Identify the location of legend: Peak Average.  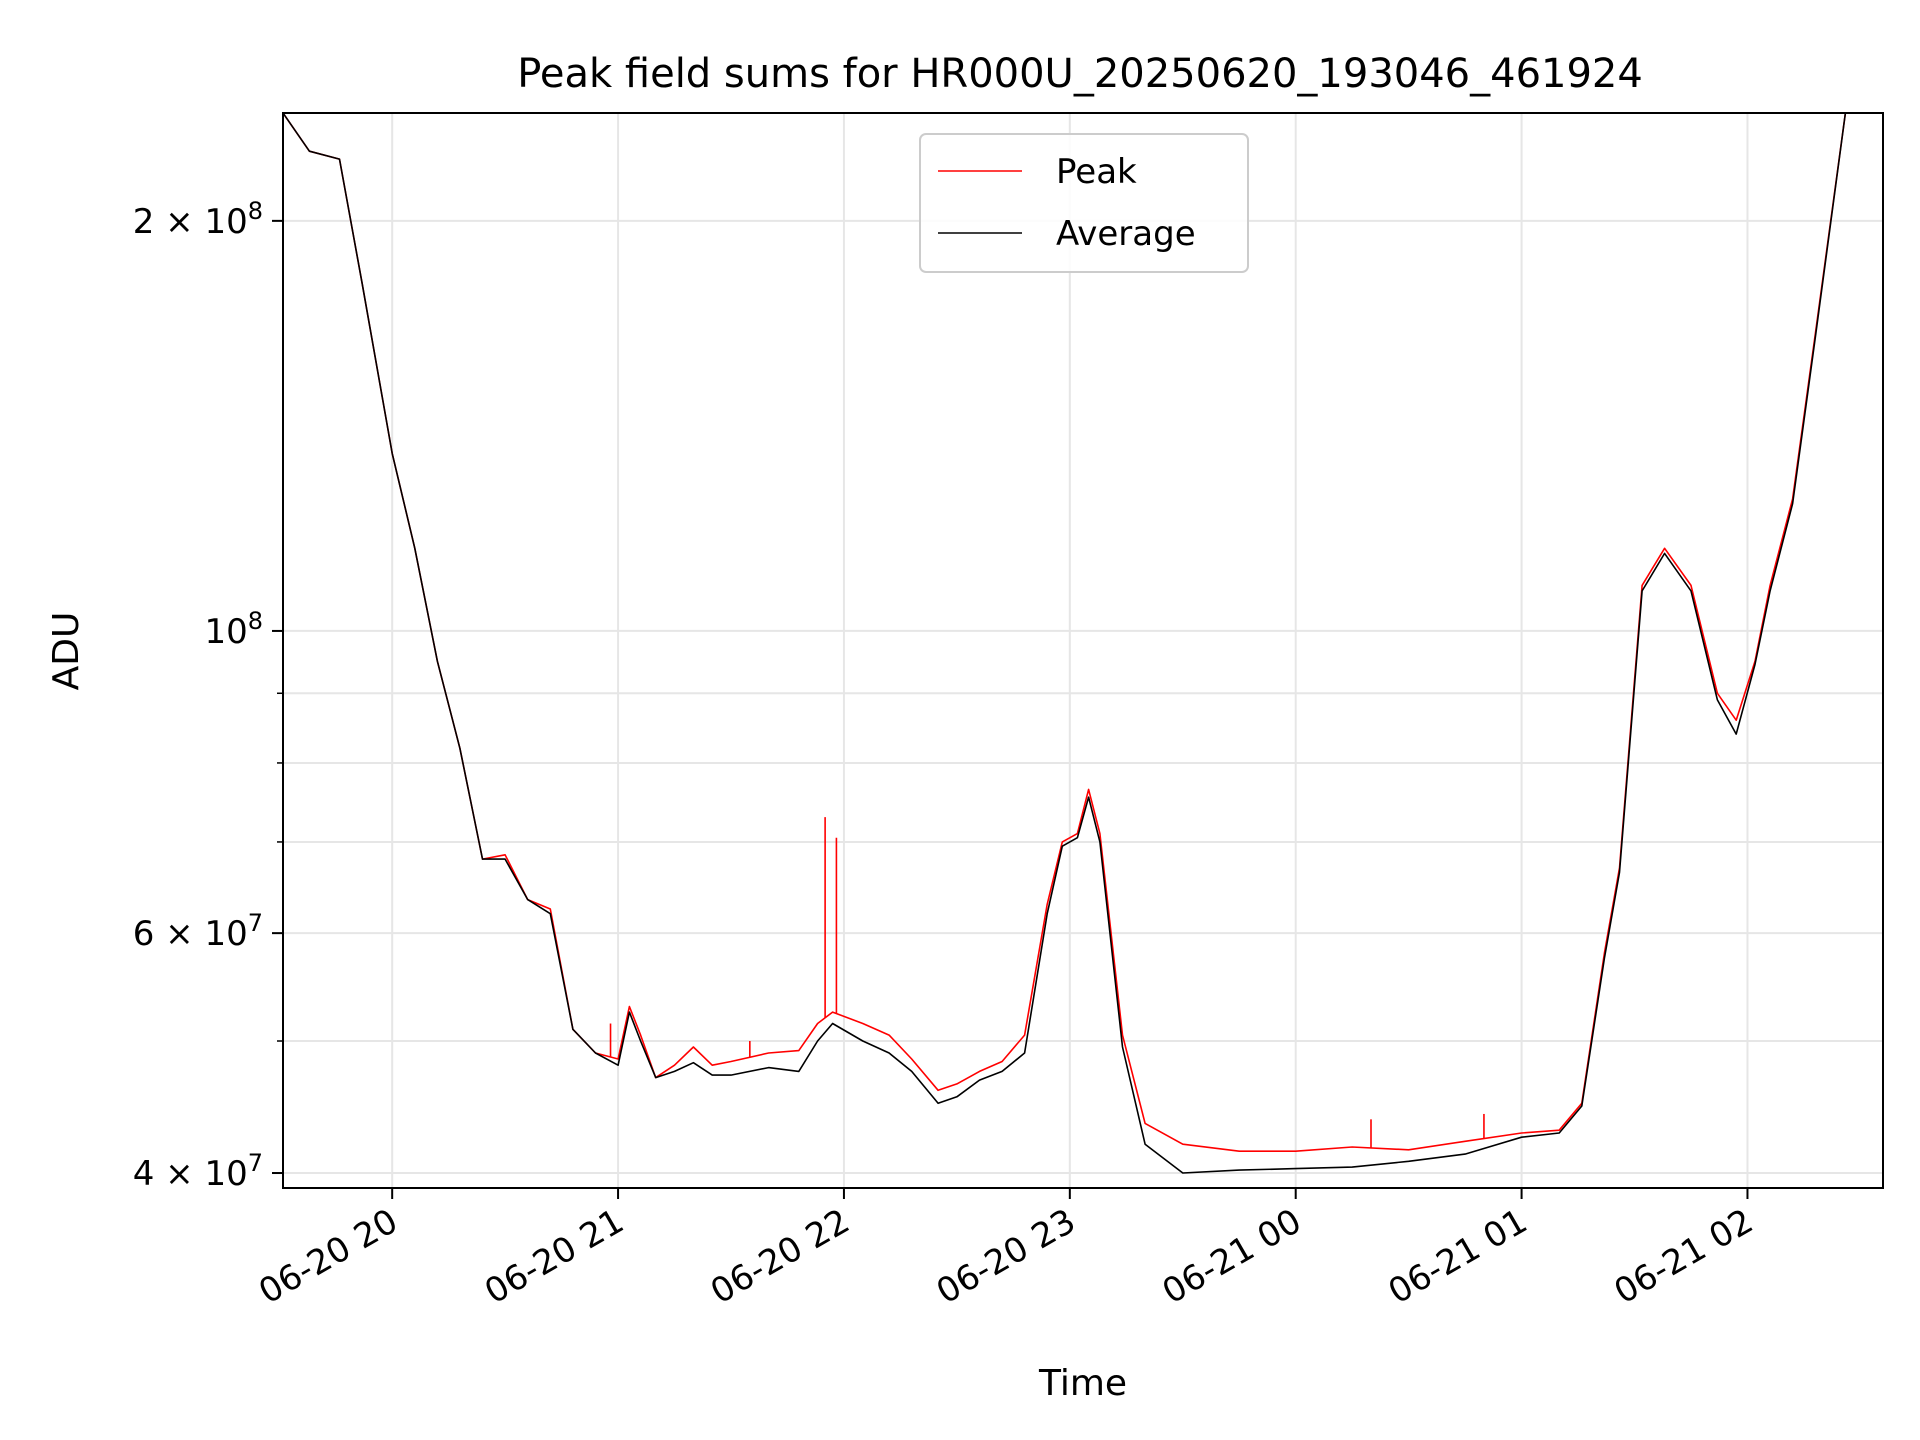
(1084, 203).